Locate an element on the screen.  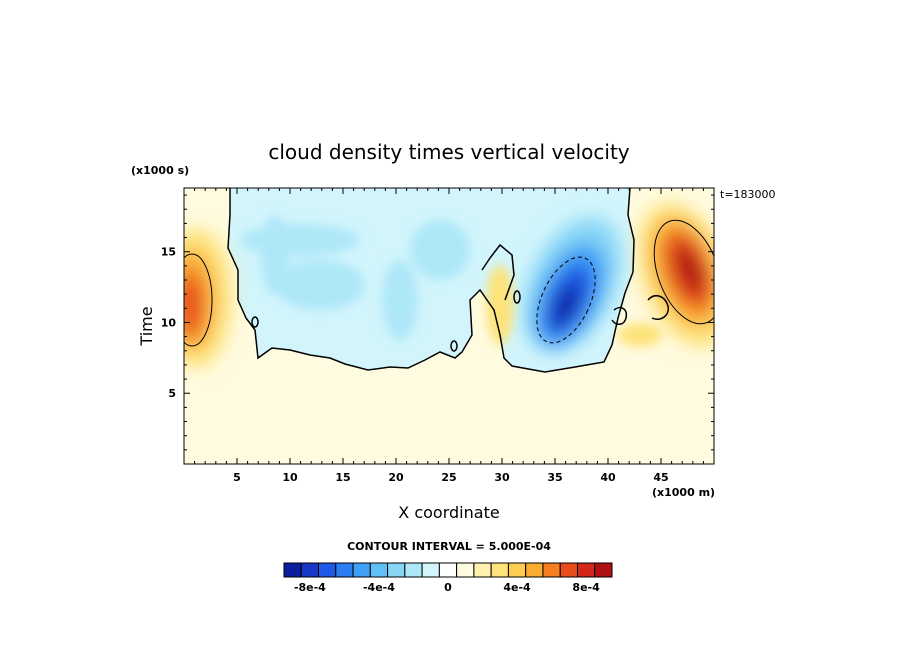
x-tick-label: 40 is located at coordinates (608, 477).